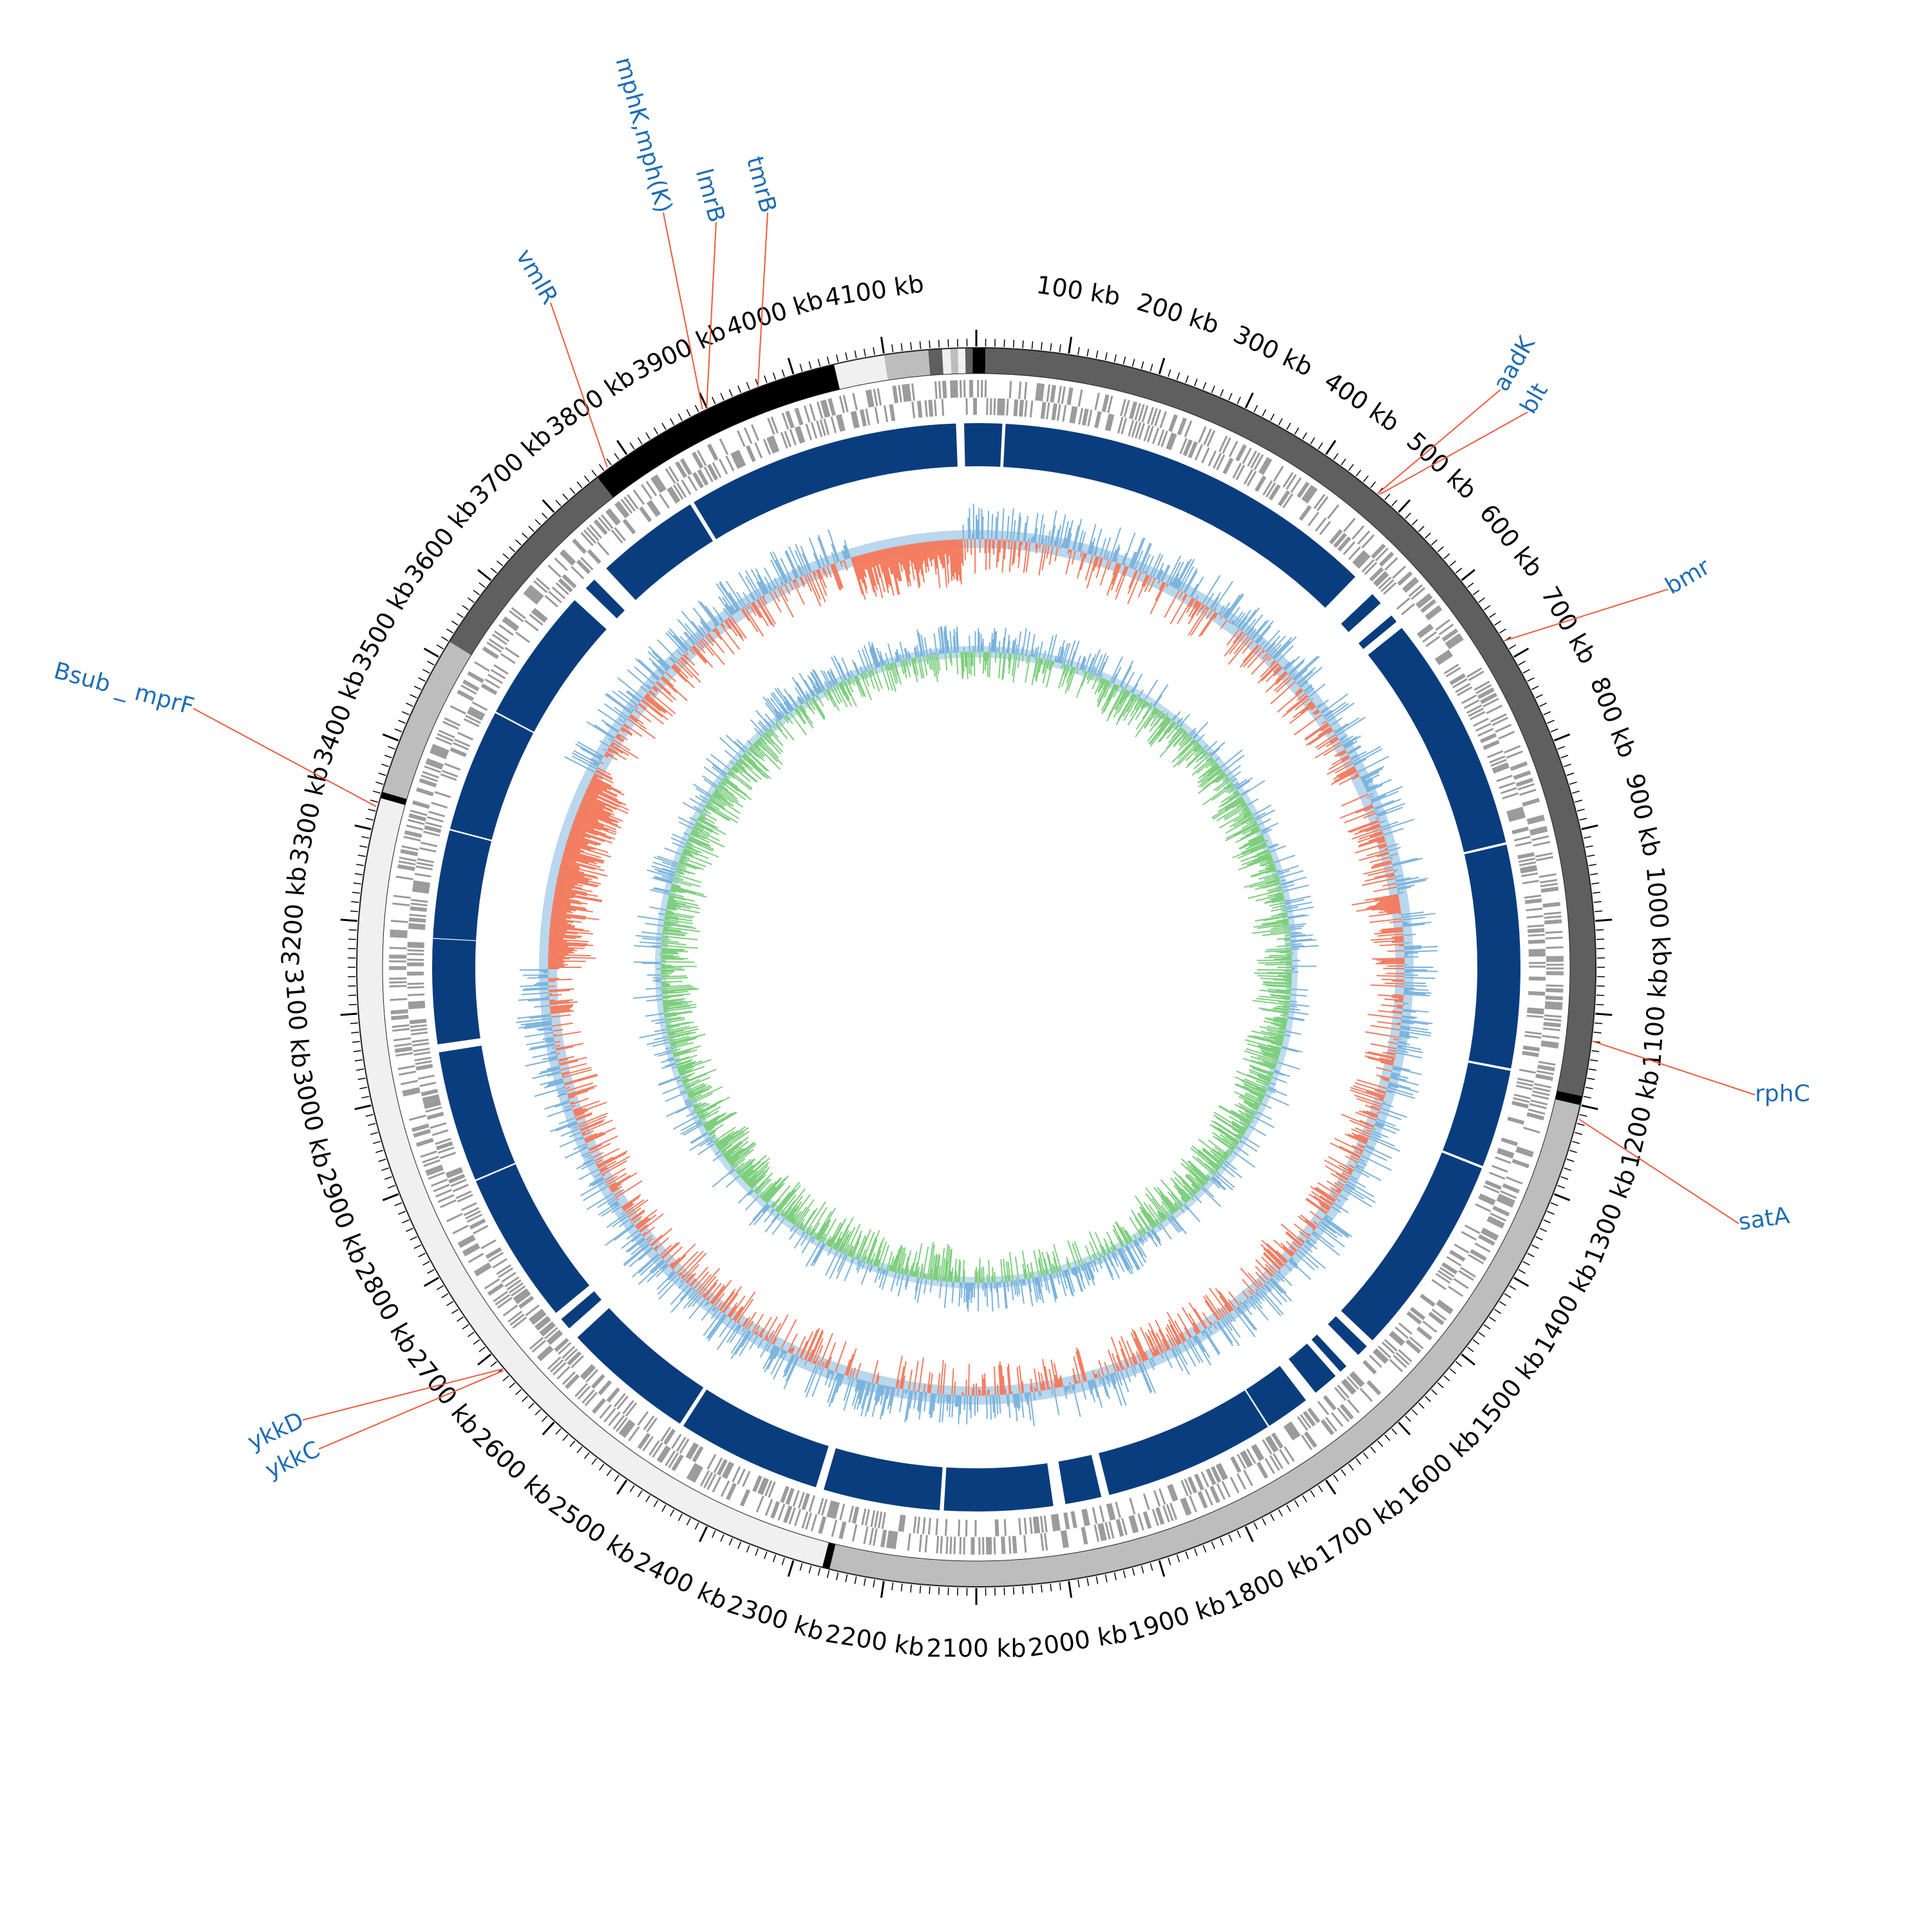 The height and width of the screenshot is (1932, 1932). What do you see at coordinates (622, 1487) in the screenshot?
I see `major-tick` at bounding box center [622, 1487].